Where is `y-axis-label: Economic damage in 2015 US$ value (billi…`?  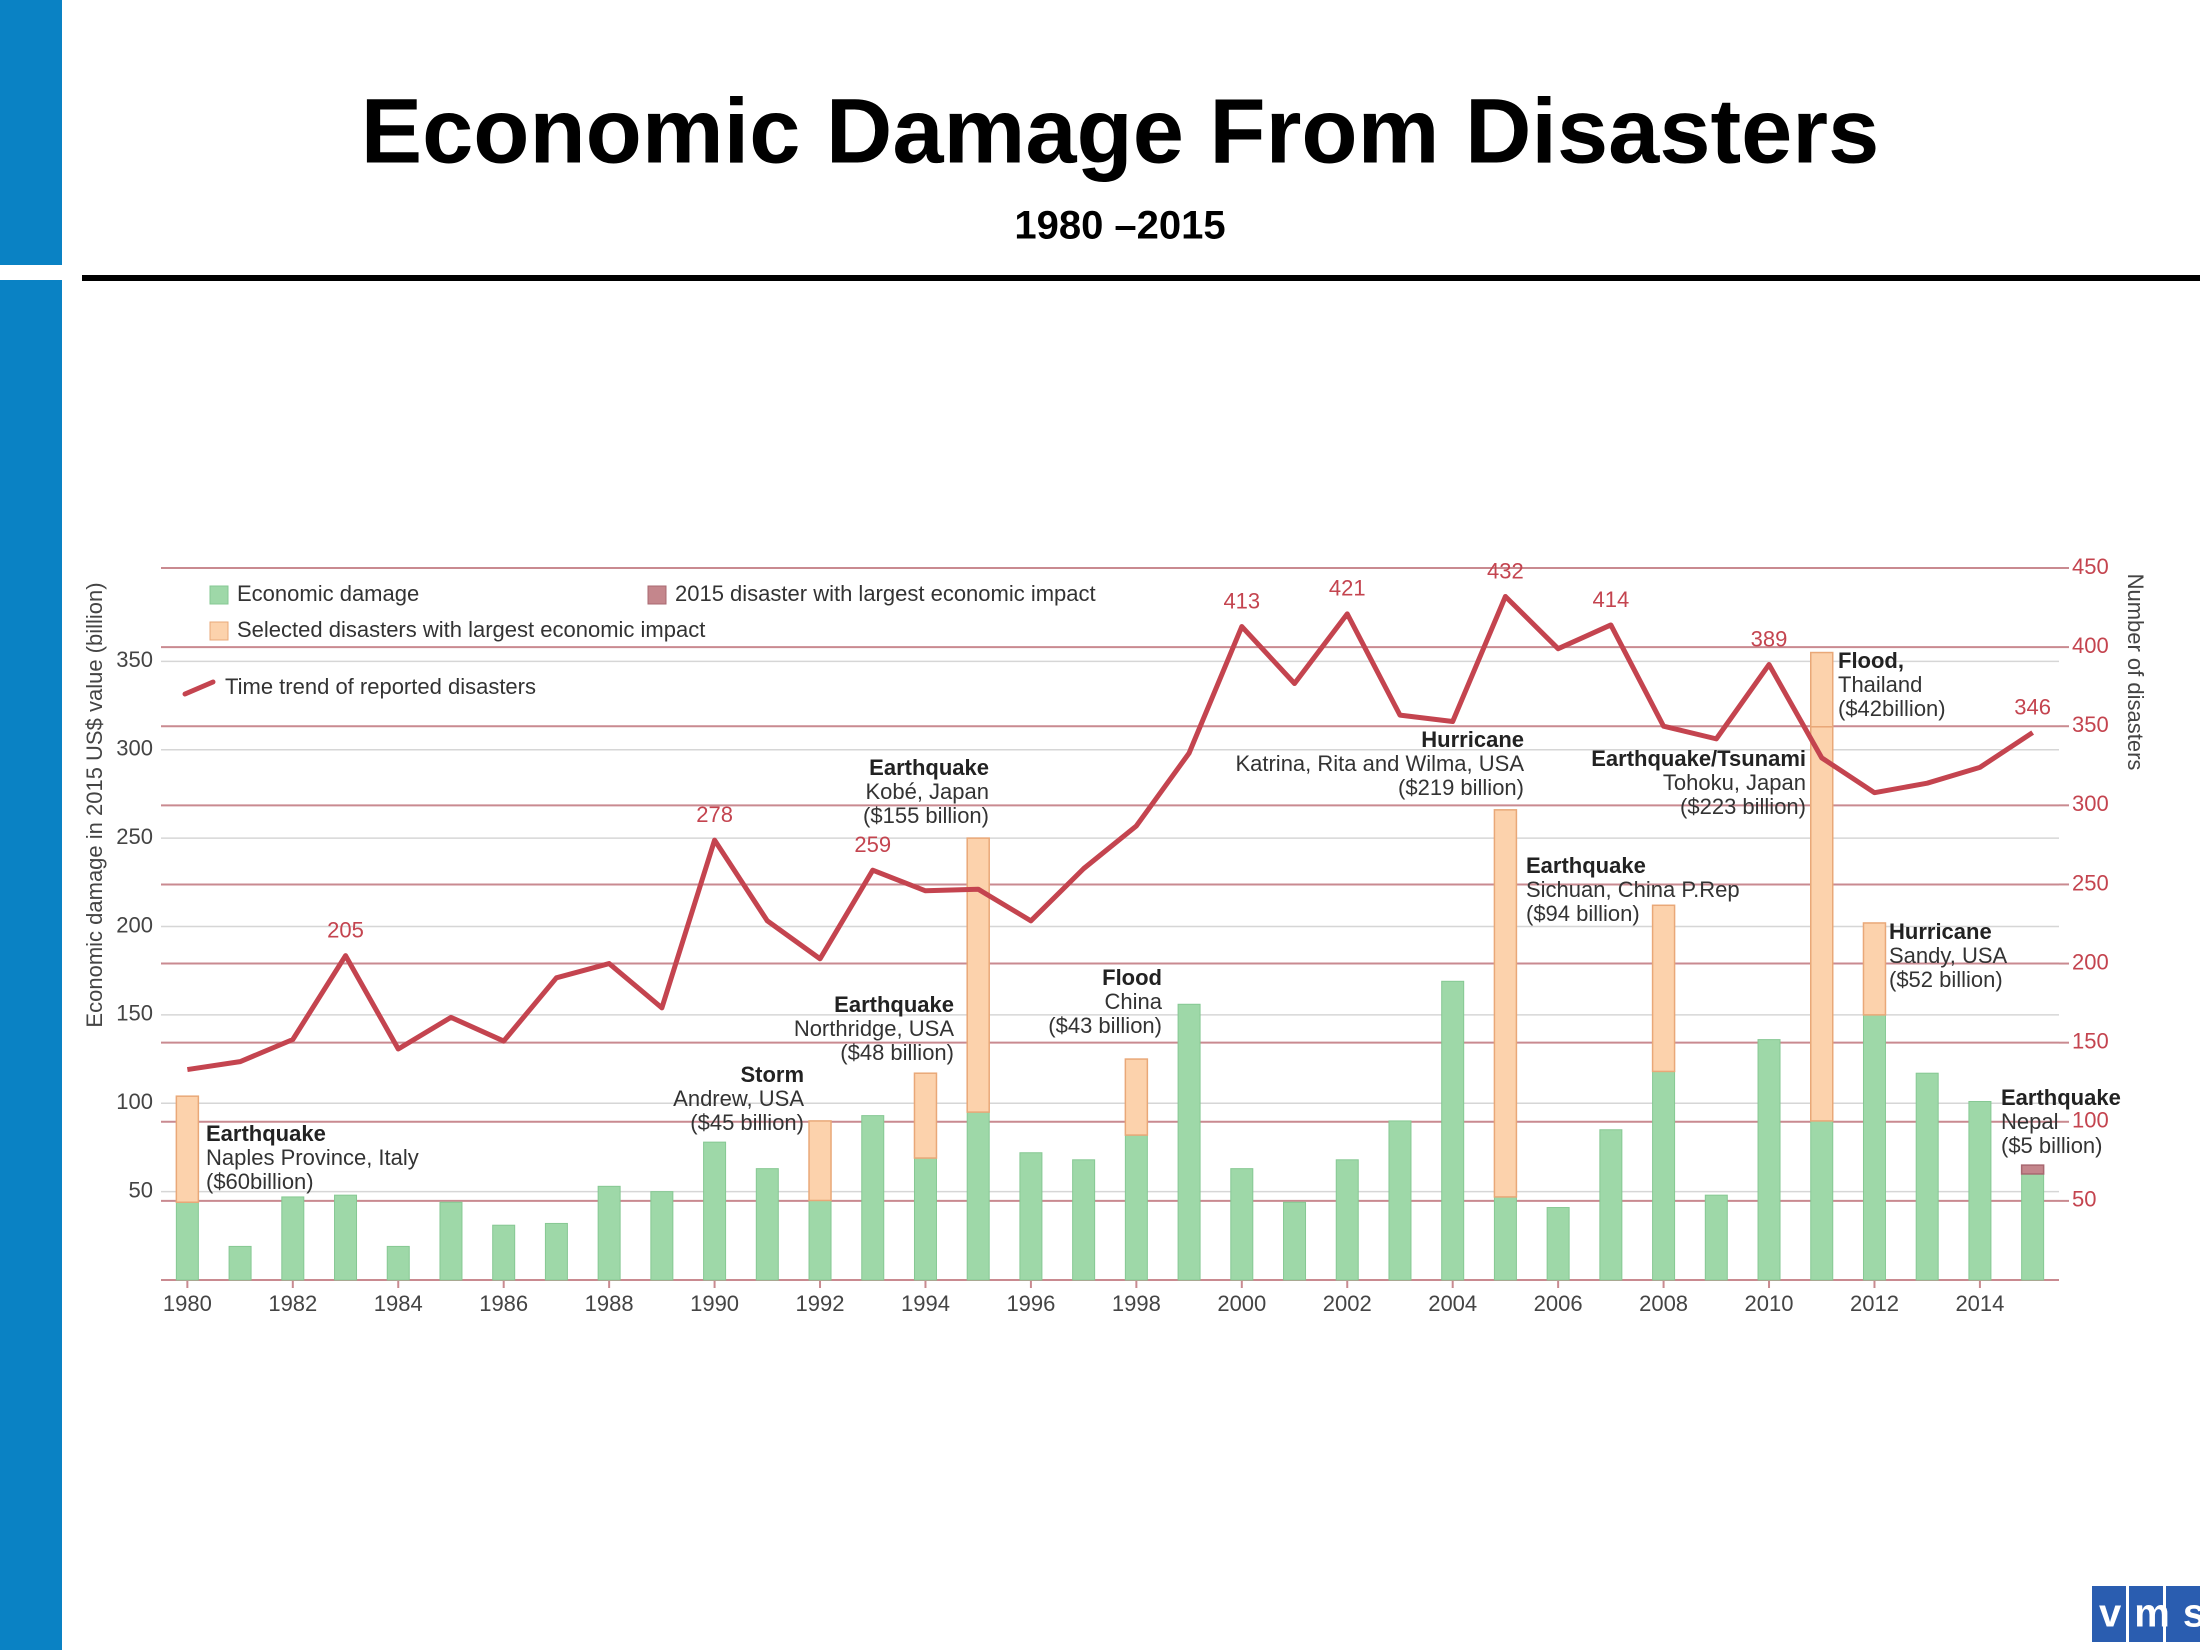 y-axis-label: Economic damage in 2015 US$ value (billi… is located at coordinates (94, 804).